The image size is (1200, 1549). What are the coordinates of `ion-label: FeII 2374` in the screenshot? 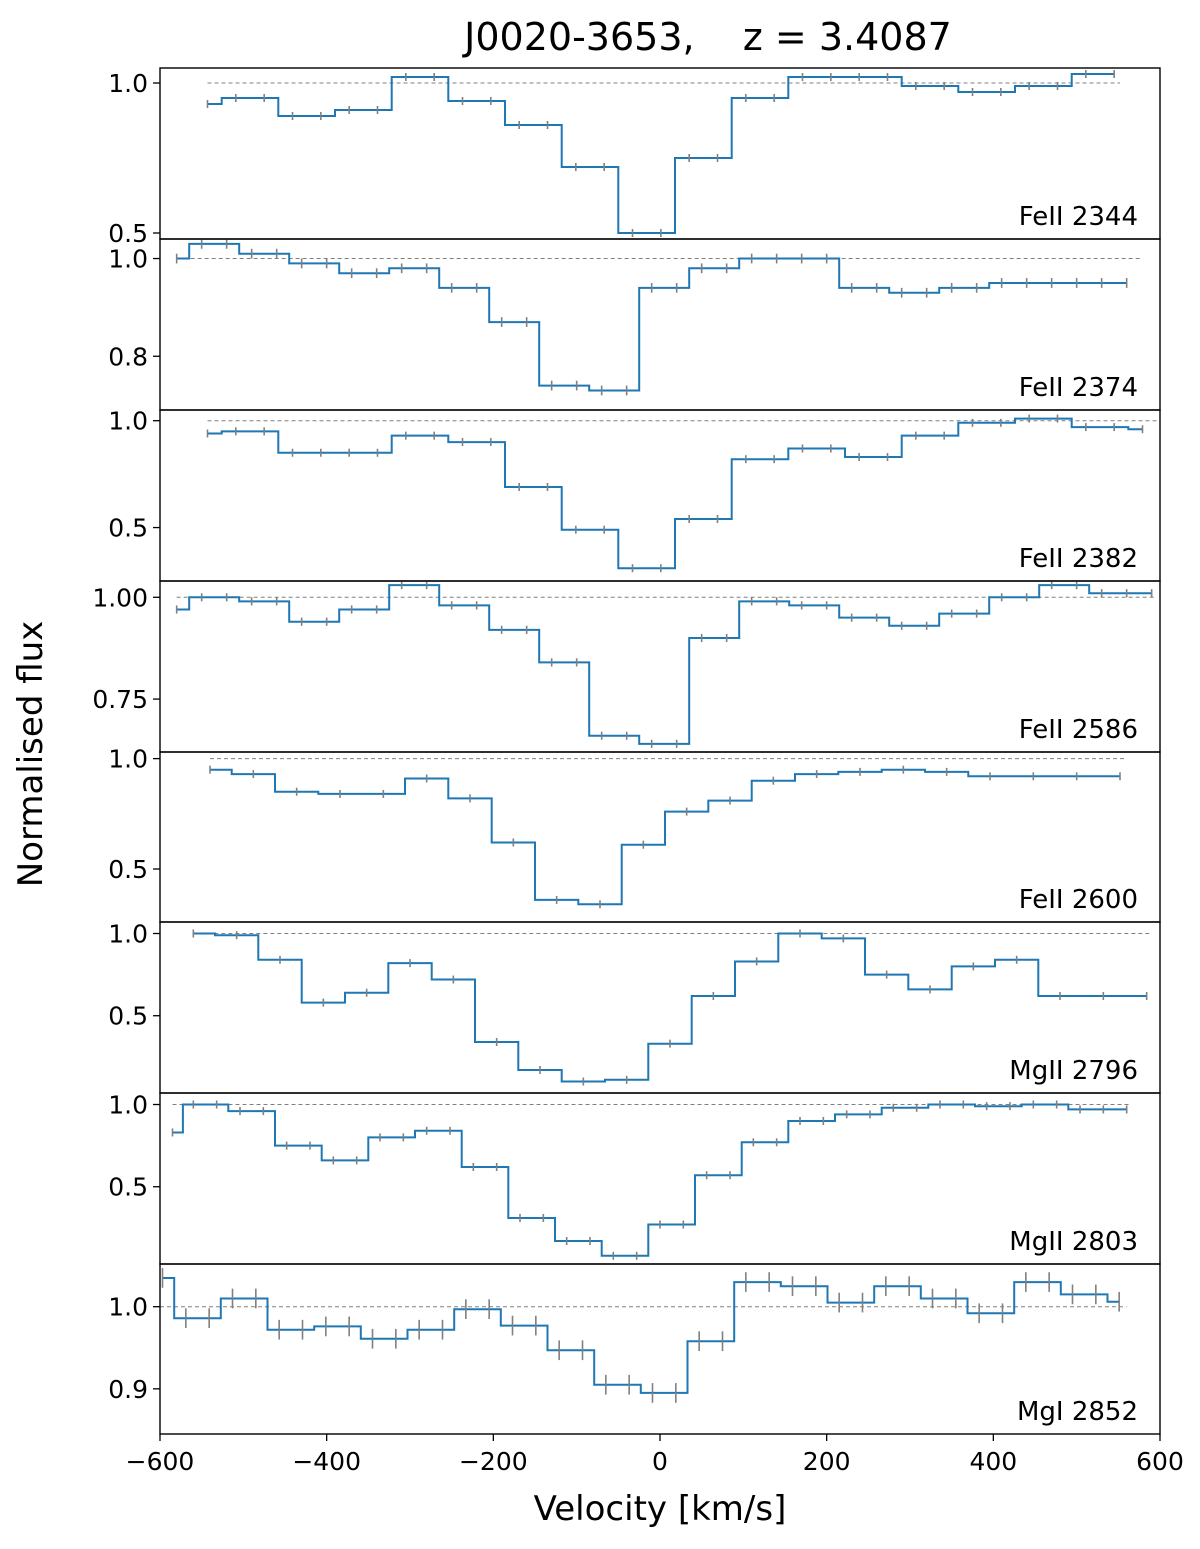 It's located at (1078, 388).